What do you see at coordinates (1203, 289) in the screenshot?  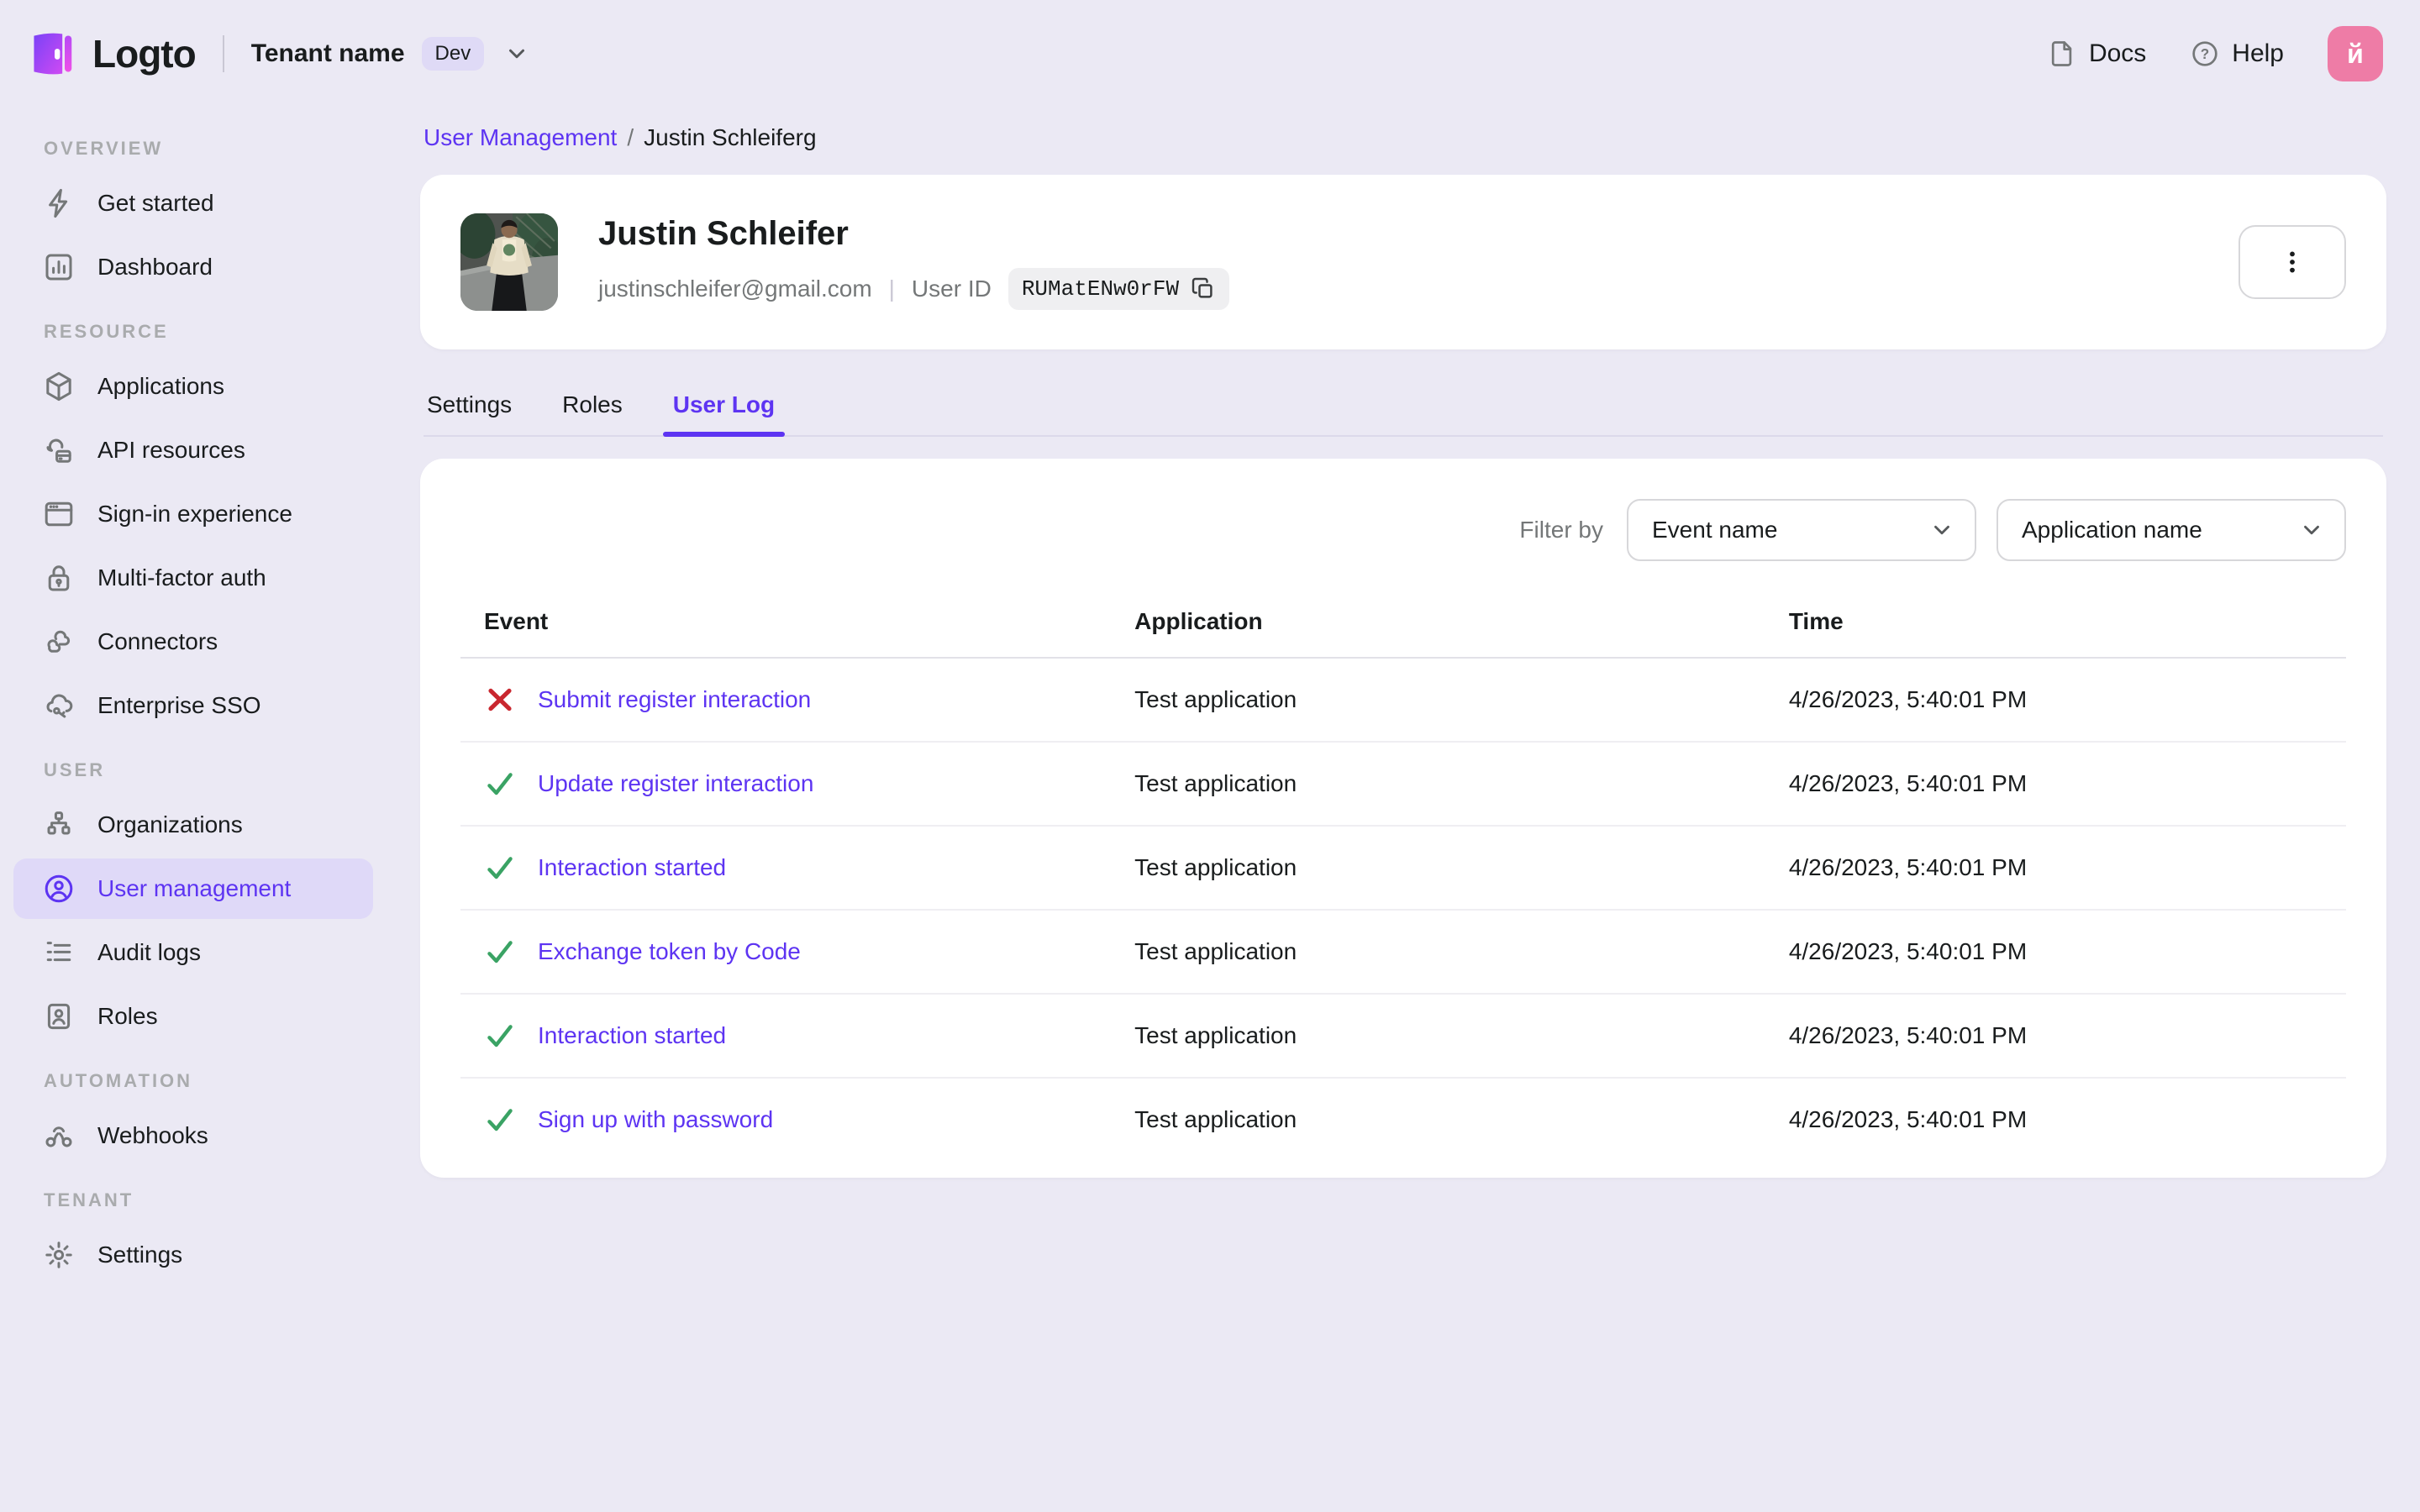 I see `copy-icon` at bounding box center [1203, 289].